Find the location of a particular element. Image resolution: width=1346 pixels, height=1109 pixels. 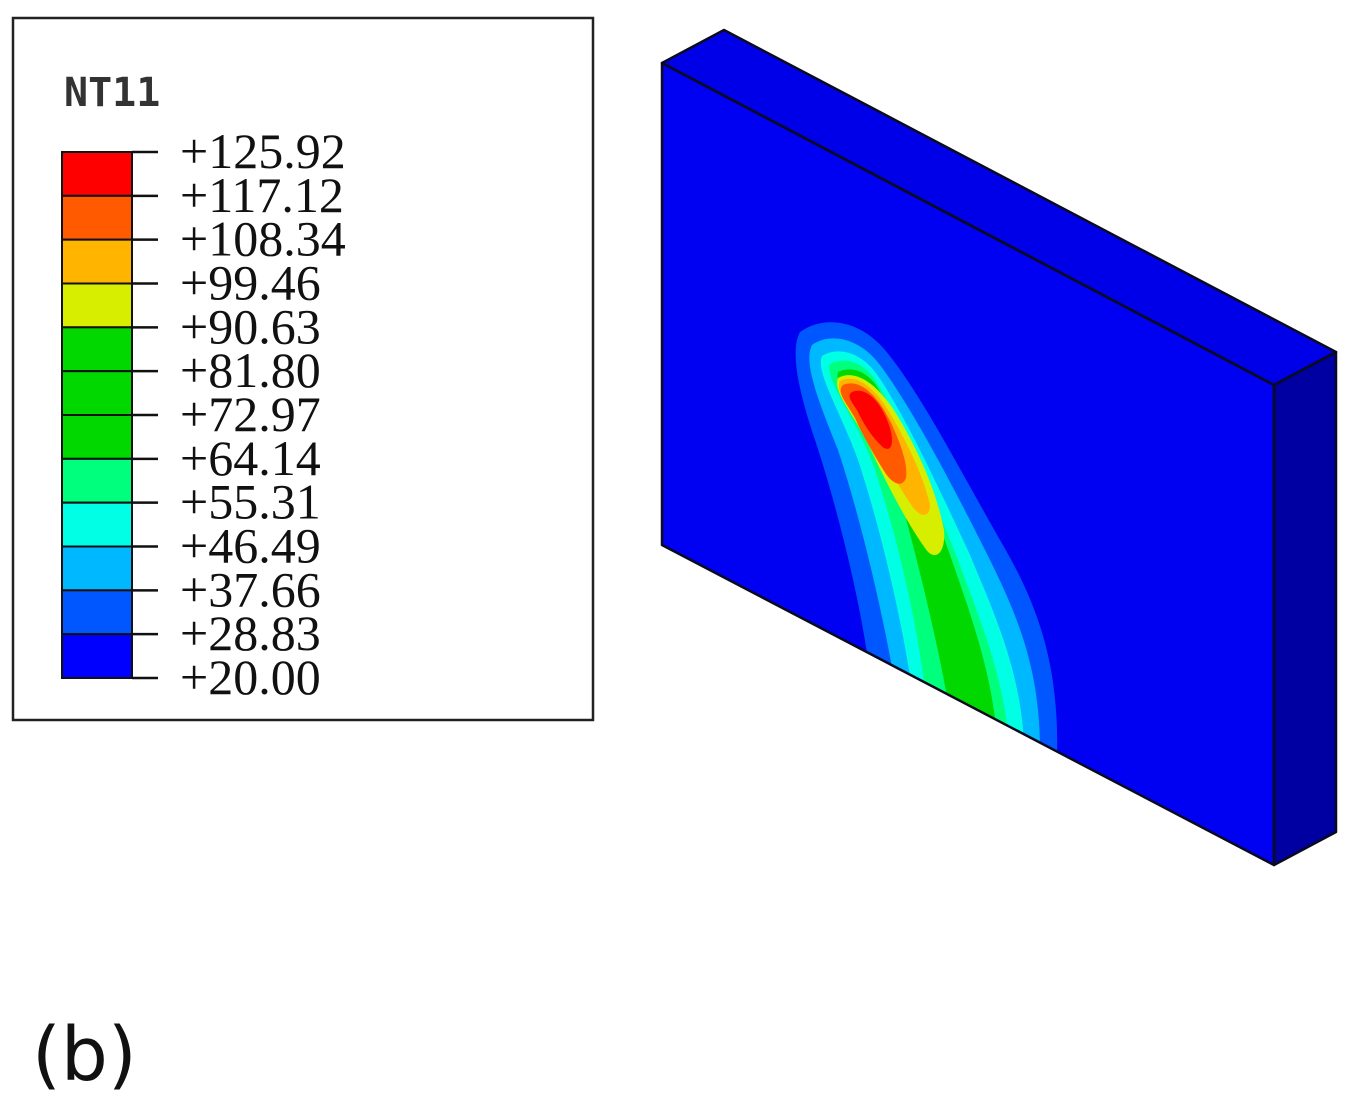

legend-label: +125.92 is located at coordinates (263, 151).